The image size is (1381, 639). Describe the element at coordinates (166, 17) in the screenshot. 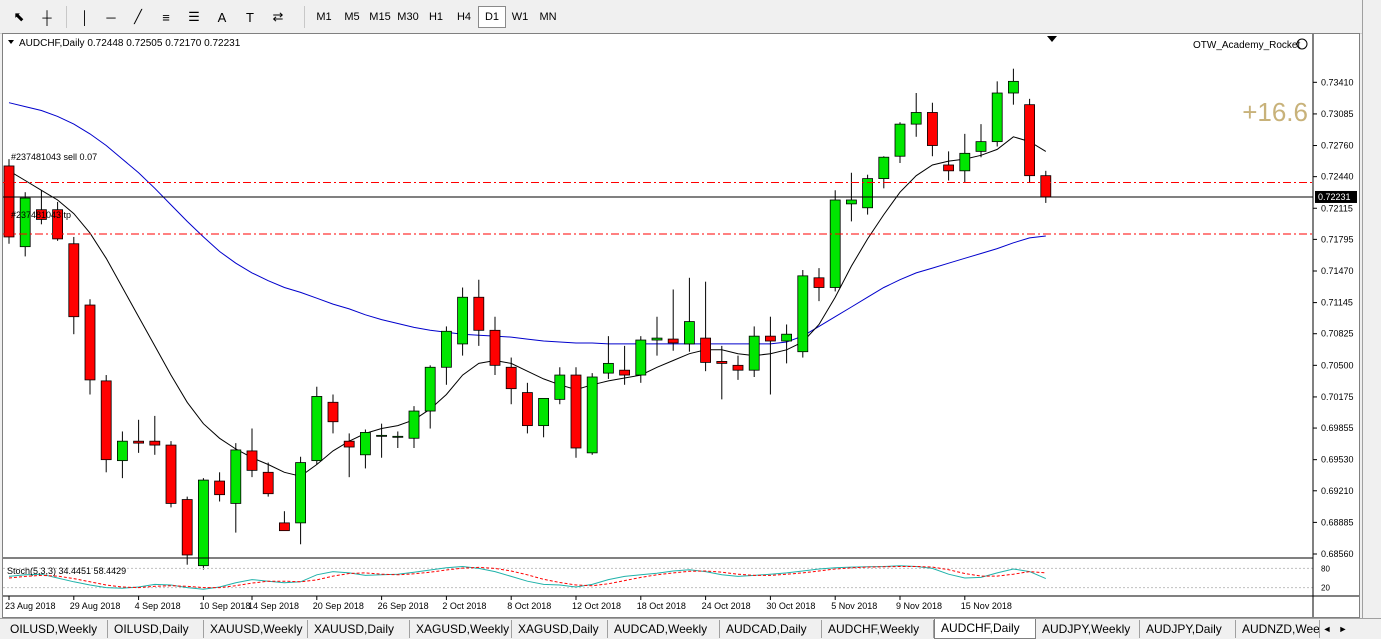

I see `equidistant-channel-icon: ≡` at that location.